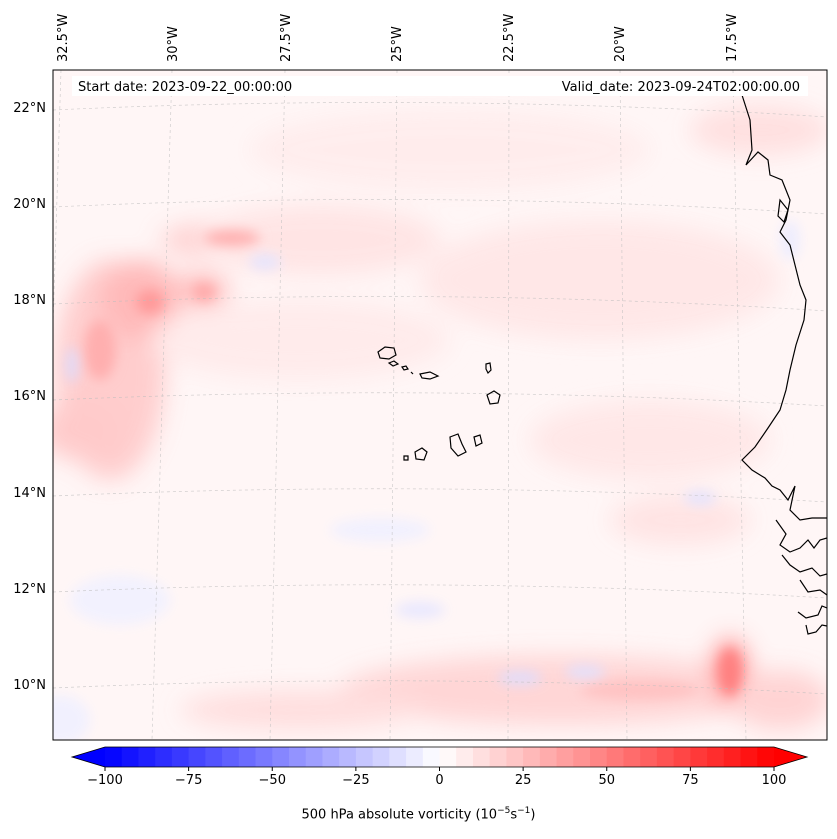 Image resolution: width=837 pixels, height=839 pixels. Describe the element at coordinates (399, 815) in the screenshot. I see `colorbar-label-main: 500 hPa absolute vorticity (10` at that location.